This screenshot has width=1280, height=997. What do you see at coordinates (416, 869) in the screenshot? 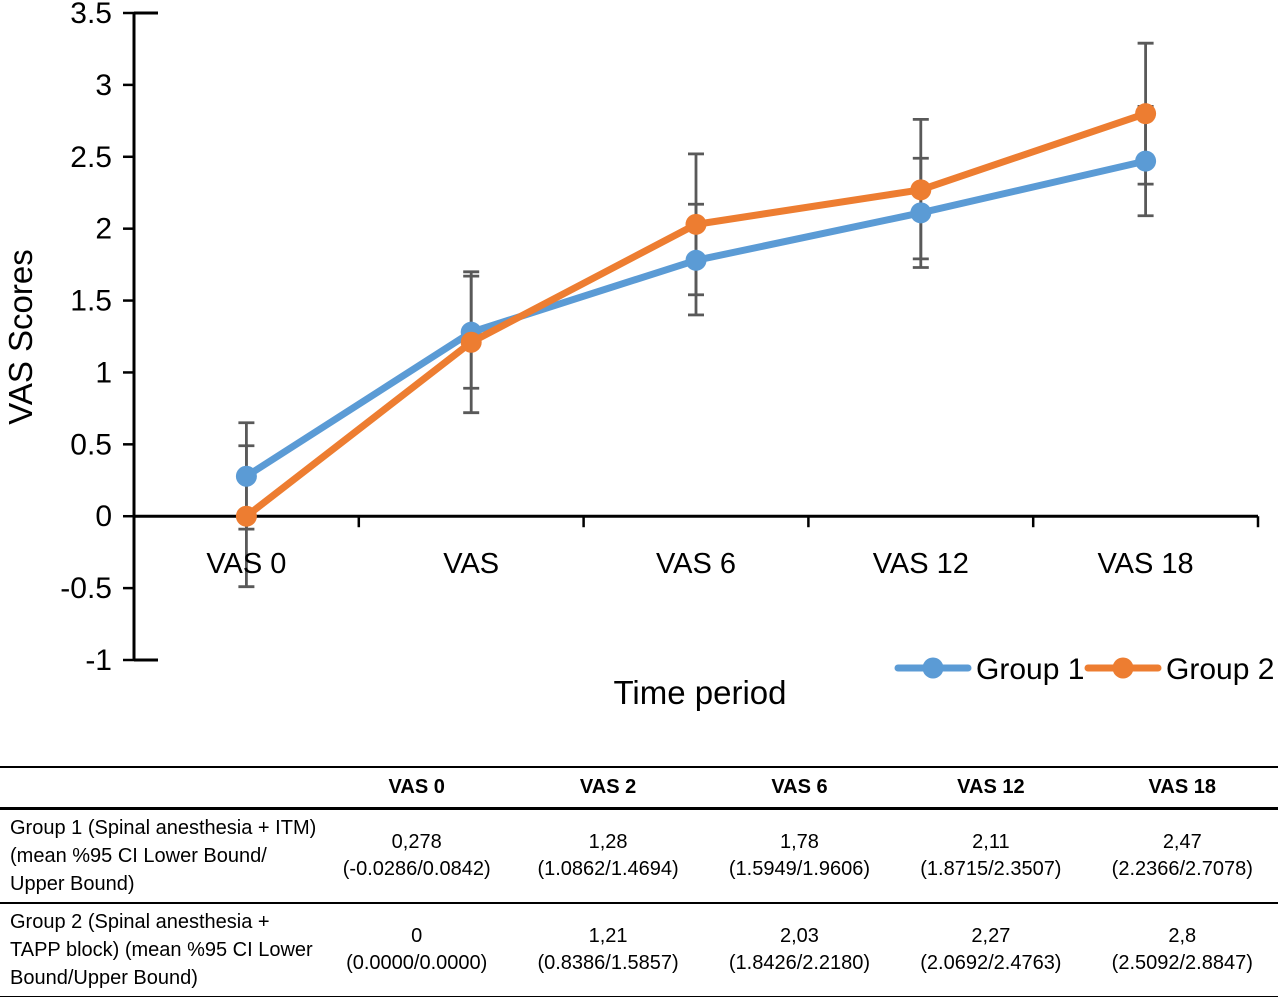
I see `cell-ci: (-0.0286/0.0842)` at bounding box center [416, 869].